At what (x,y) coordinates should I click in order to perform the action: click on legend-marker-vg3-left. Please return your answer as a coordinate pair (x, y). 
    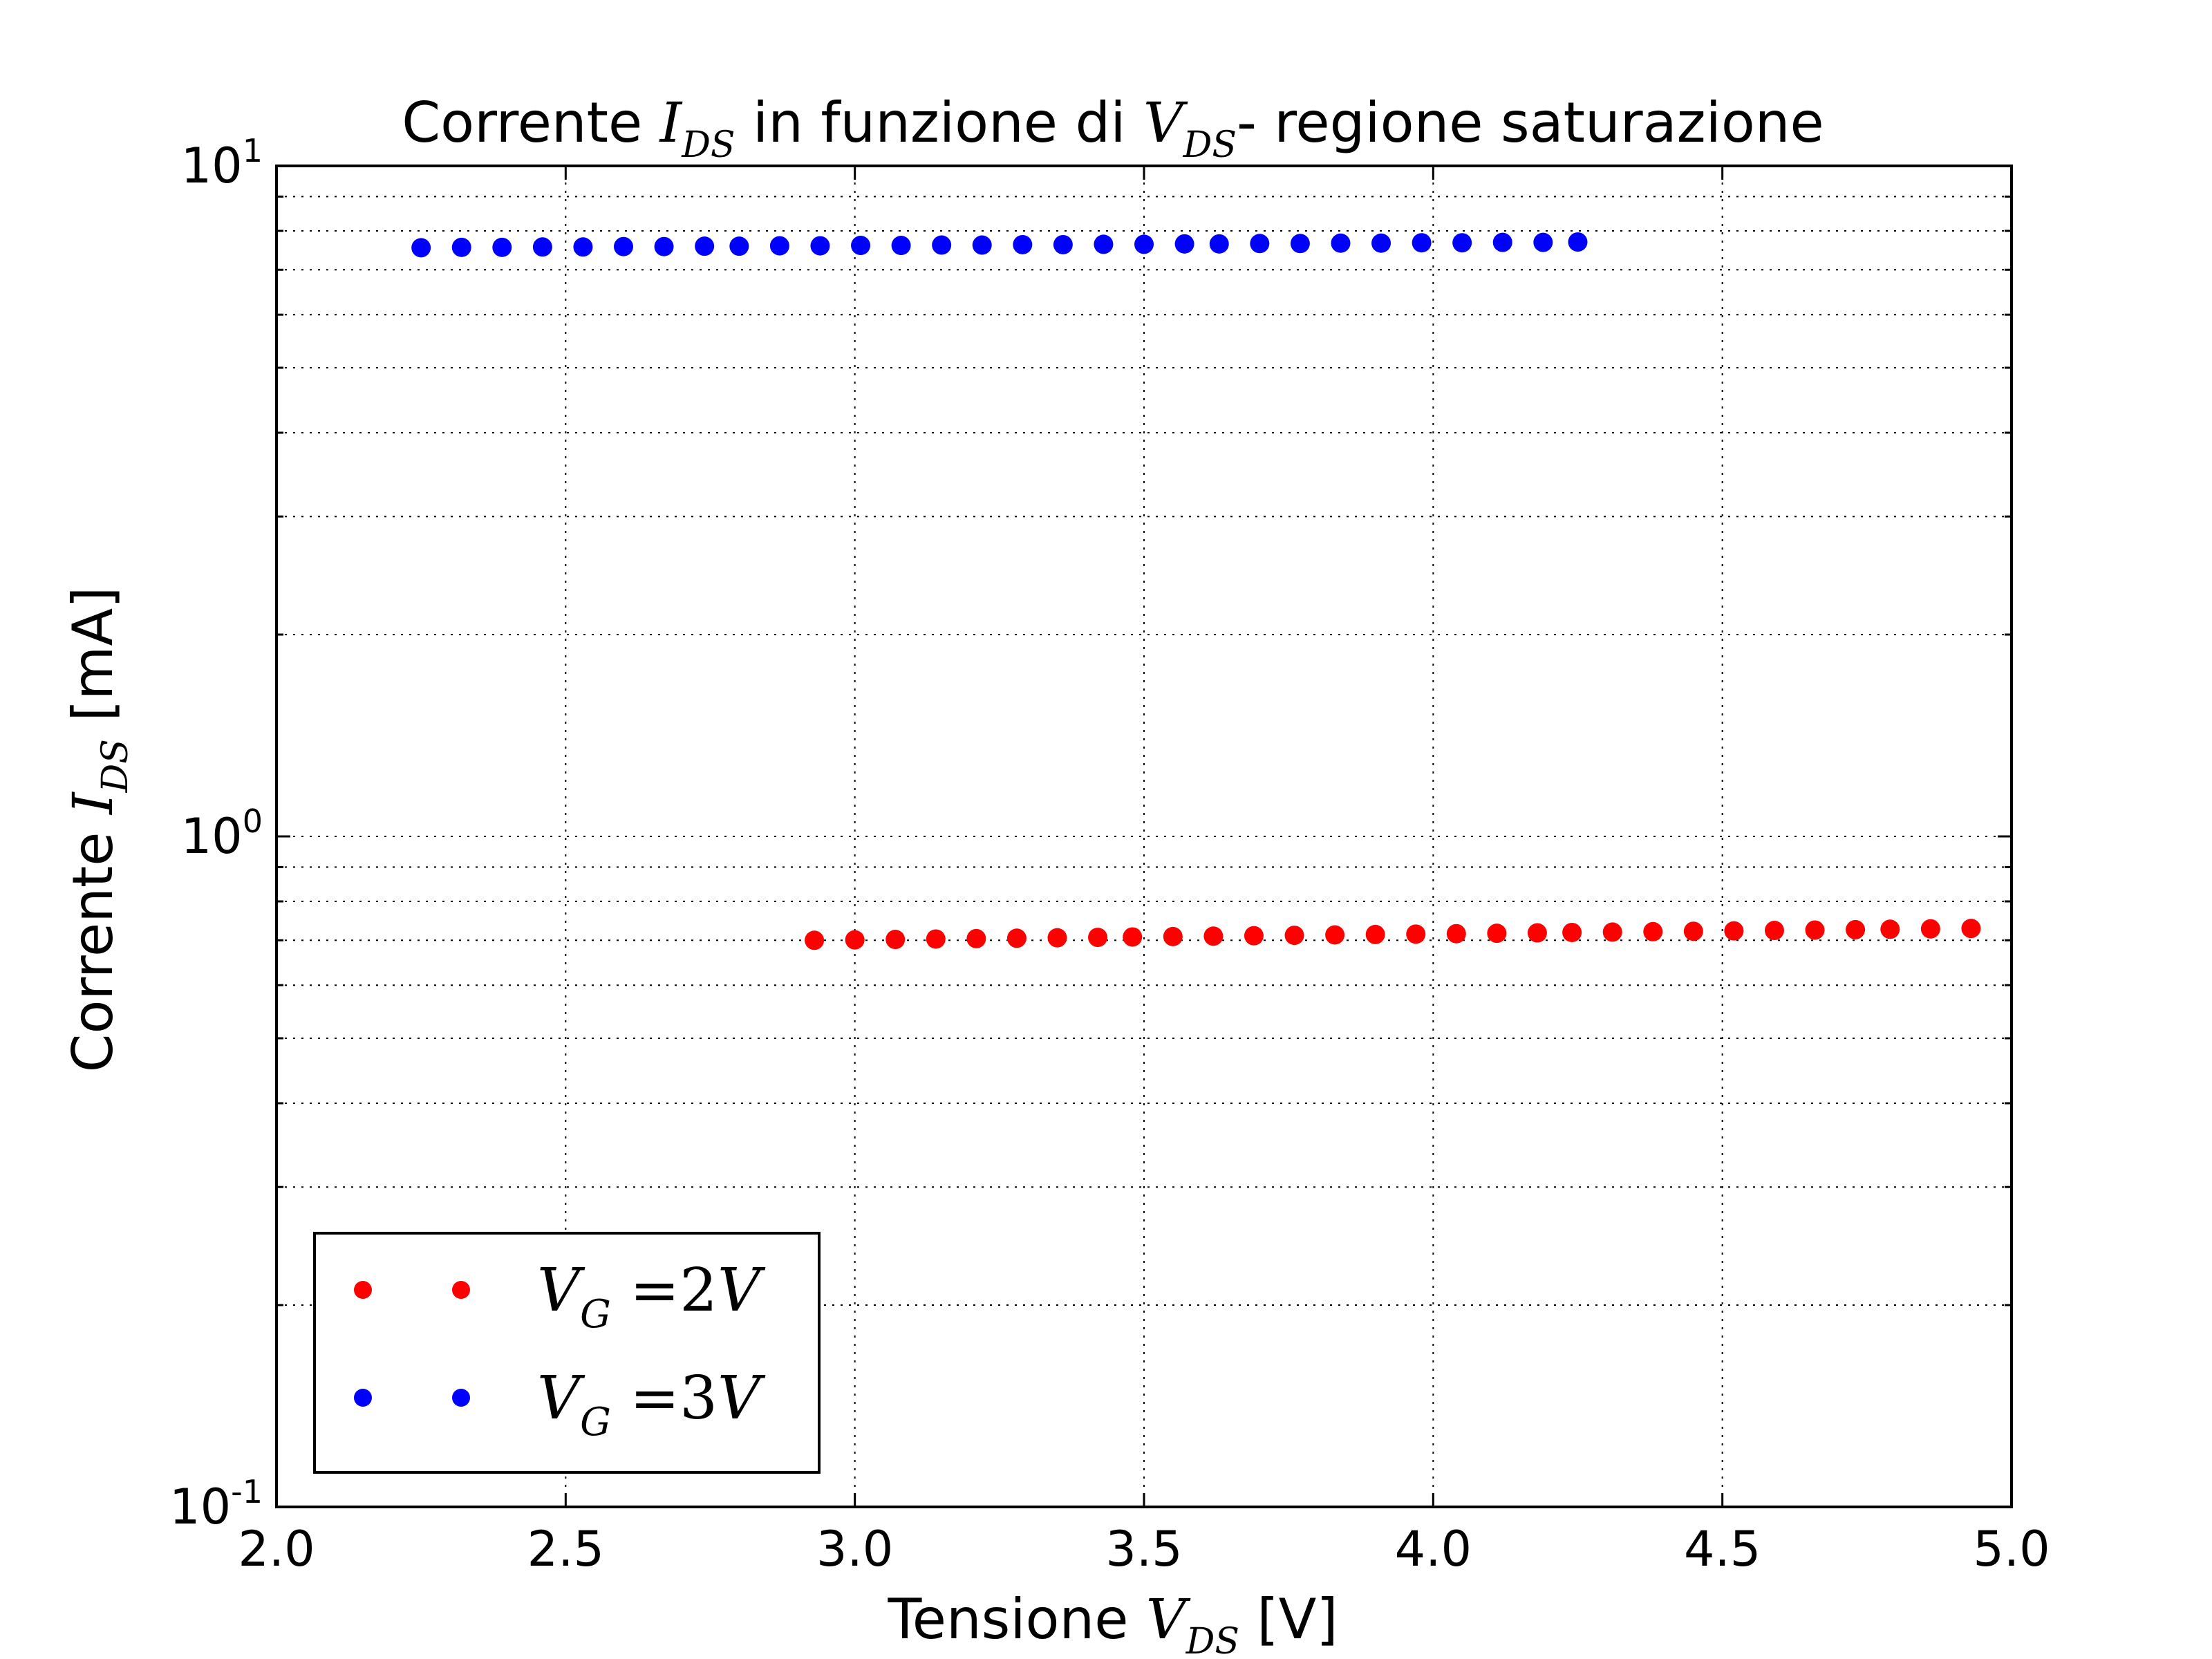
    Looking at the image, I should click on (363, 1398).